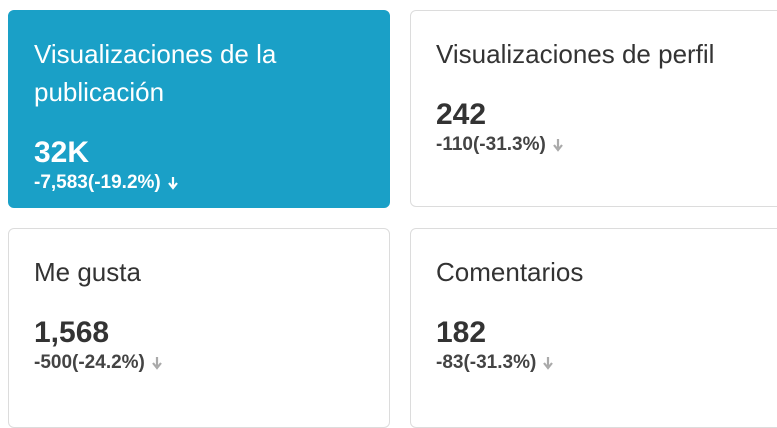 This screenshot has width=777, height=428. I want to click on card-change: -110(-31.3%), so click(606, 145).